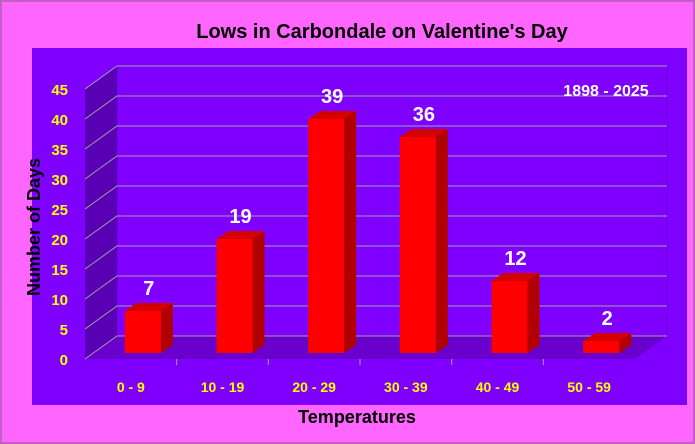 The image size is (695, 444). What do you see at coordinates (607, 319) in the screenshot?
I see `data-label: 2` at bounding box center [607, 319].